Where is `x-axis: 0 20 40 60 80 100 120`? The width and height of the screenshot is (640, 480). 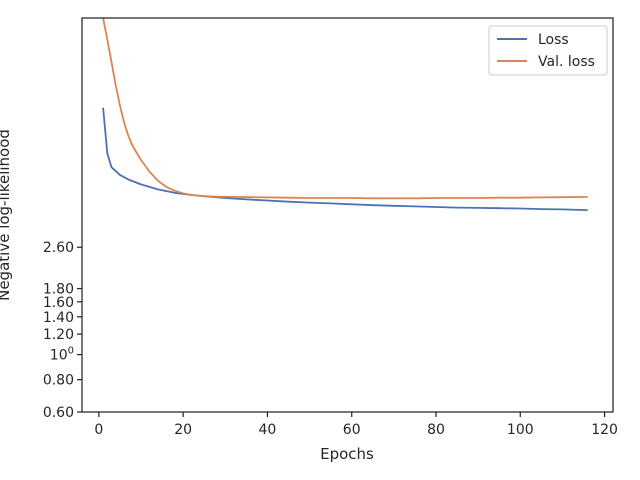 x-axis: 0 20 40 60 80 100 120 is located at coordinates (356, 425).